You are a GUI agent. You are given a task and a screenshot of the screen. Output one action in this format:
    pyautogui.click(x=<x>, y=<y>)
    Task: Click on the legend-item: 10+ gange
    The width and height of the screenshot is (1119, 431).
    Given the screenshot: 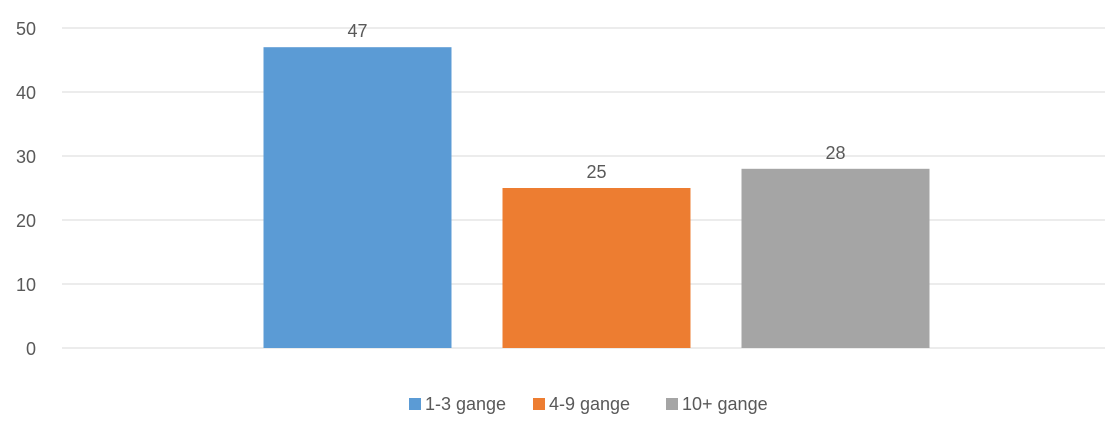 What is the action you would take?
    pyautogui.click(x=717, y=404)
    